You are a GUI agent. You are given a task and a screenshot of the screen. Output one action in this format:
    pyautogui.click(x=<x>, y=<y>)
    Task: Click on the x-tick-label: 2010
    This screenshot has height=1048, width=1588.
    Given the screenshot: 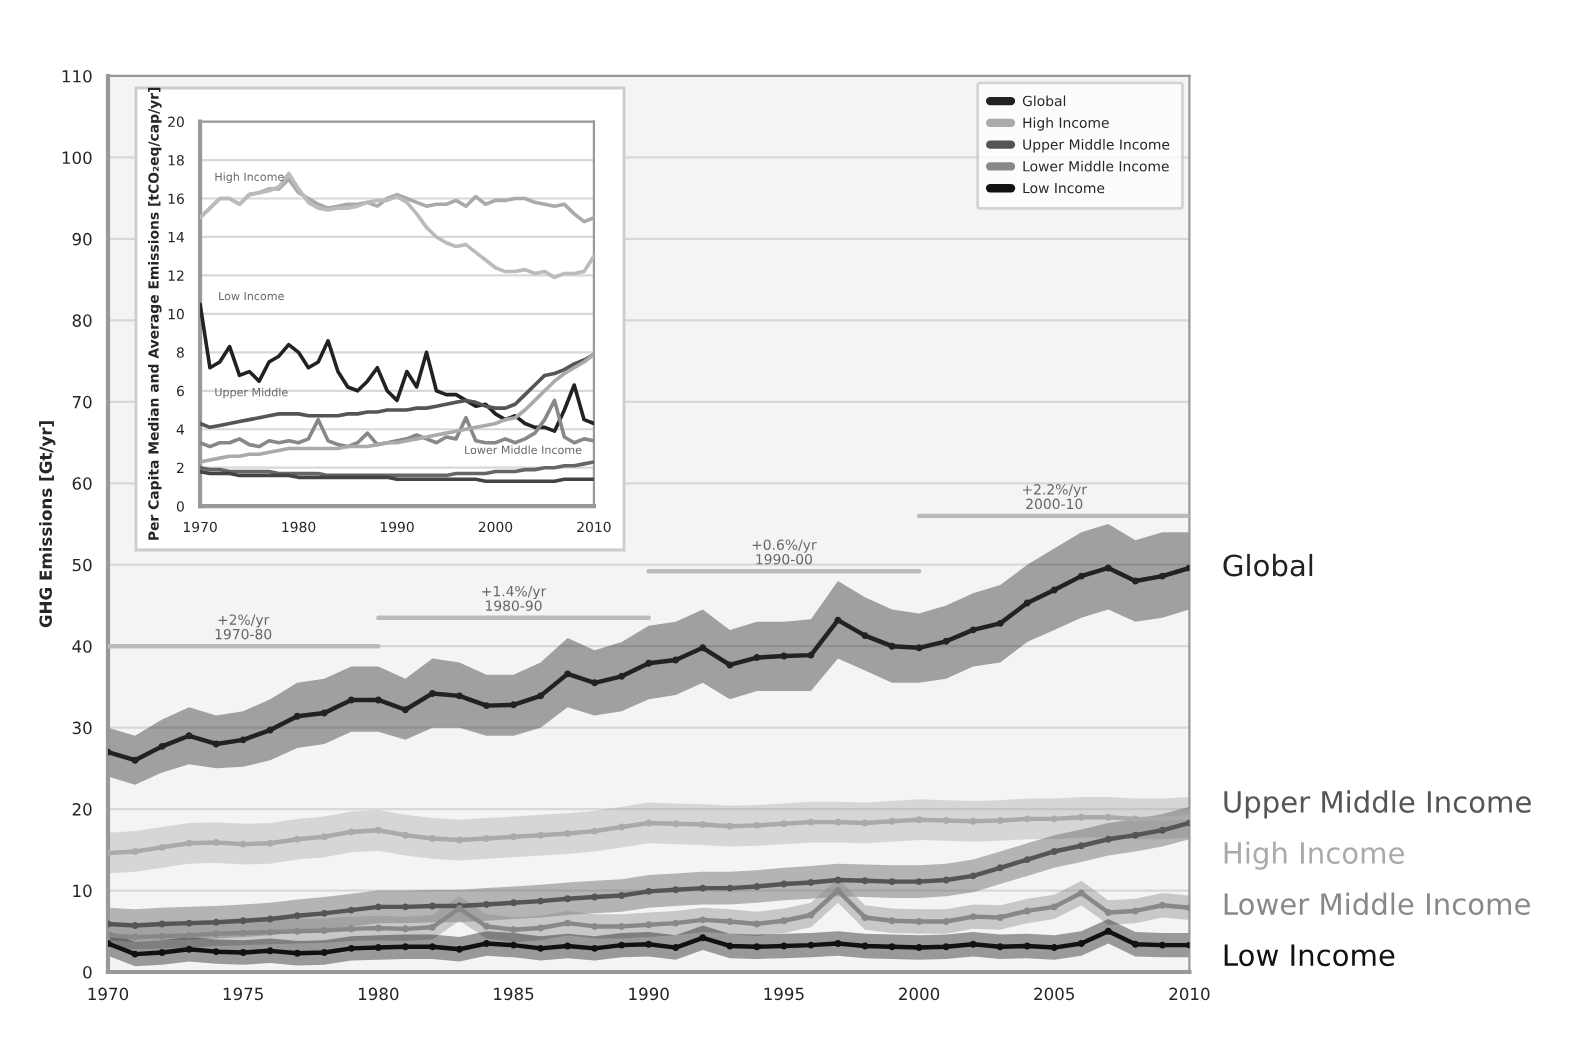 What is the action you would take?
    pyautogui.click(x=1189, y=994)
    